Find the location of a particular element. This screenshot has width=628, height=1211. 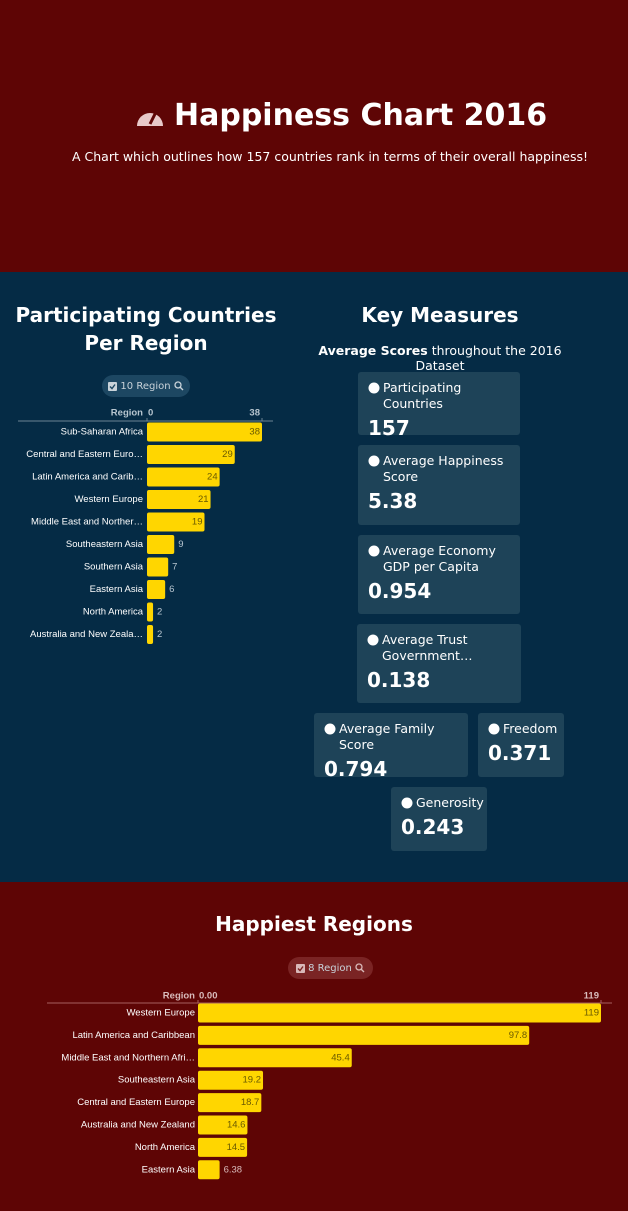

subtitle-bold: Average Scores is located at coordinates (373, 350).